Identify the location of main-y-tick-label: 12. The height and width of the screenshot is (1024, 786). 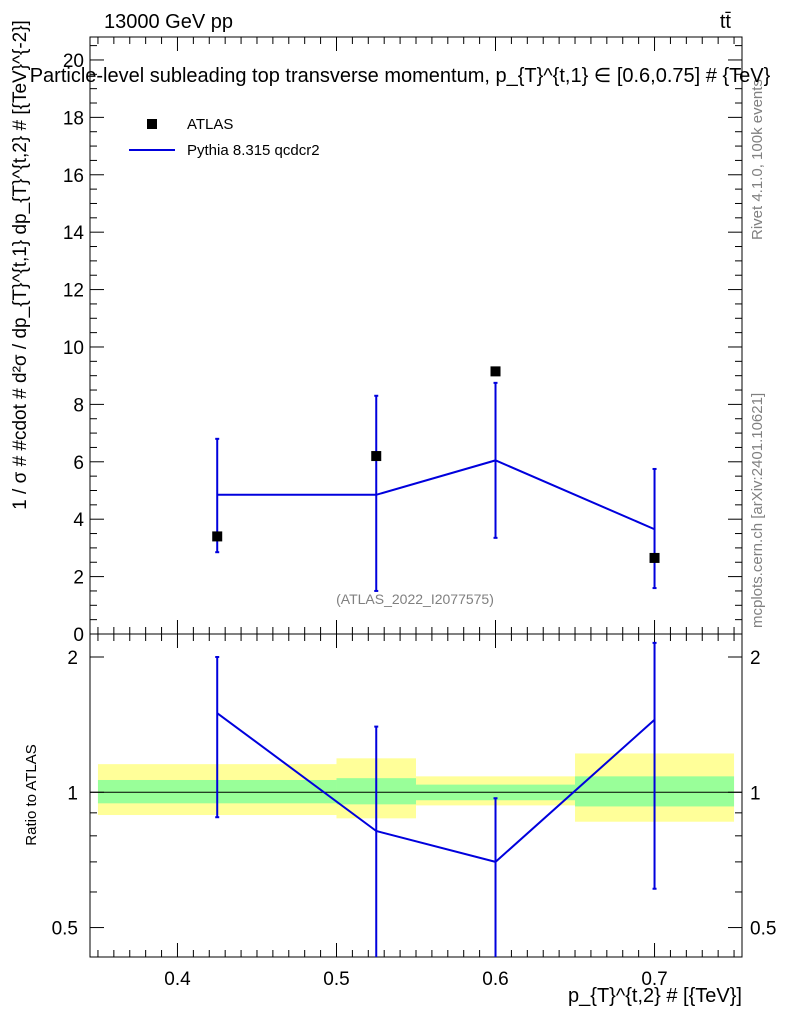
(73, 291).